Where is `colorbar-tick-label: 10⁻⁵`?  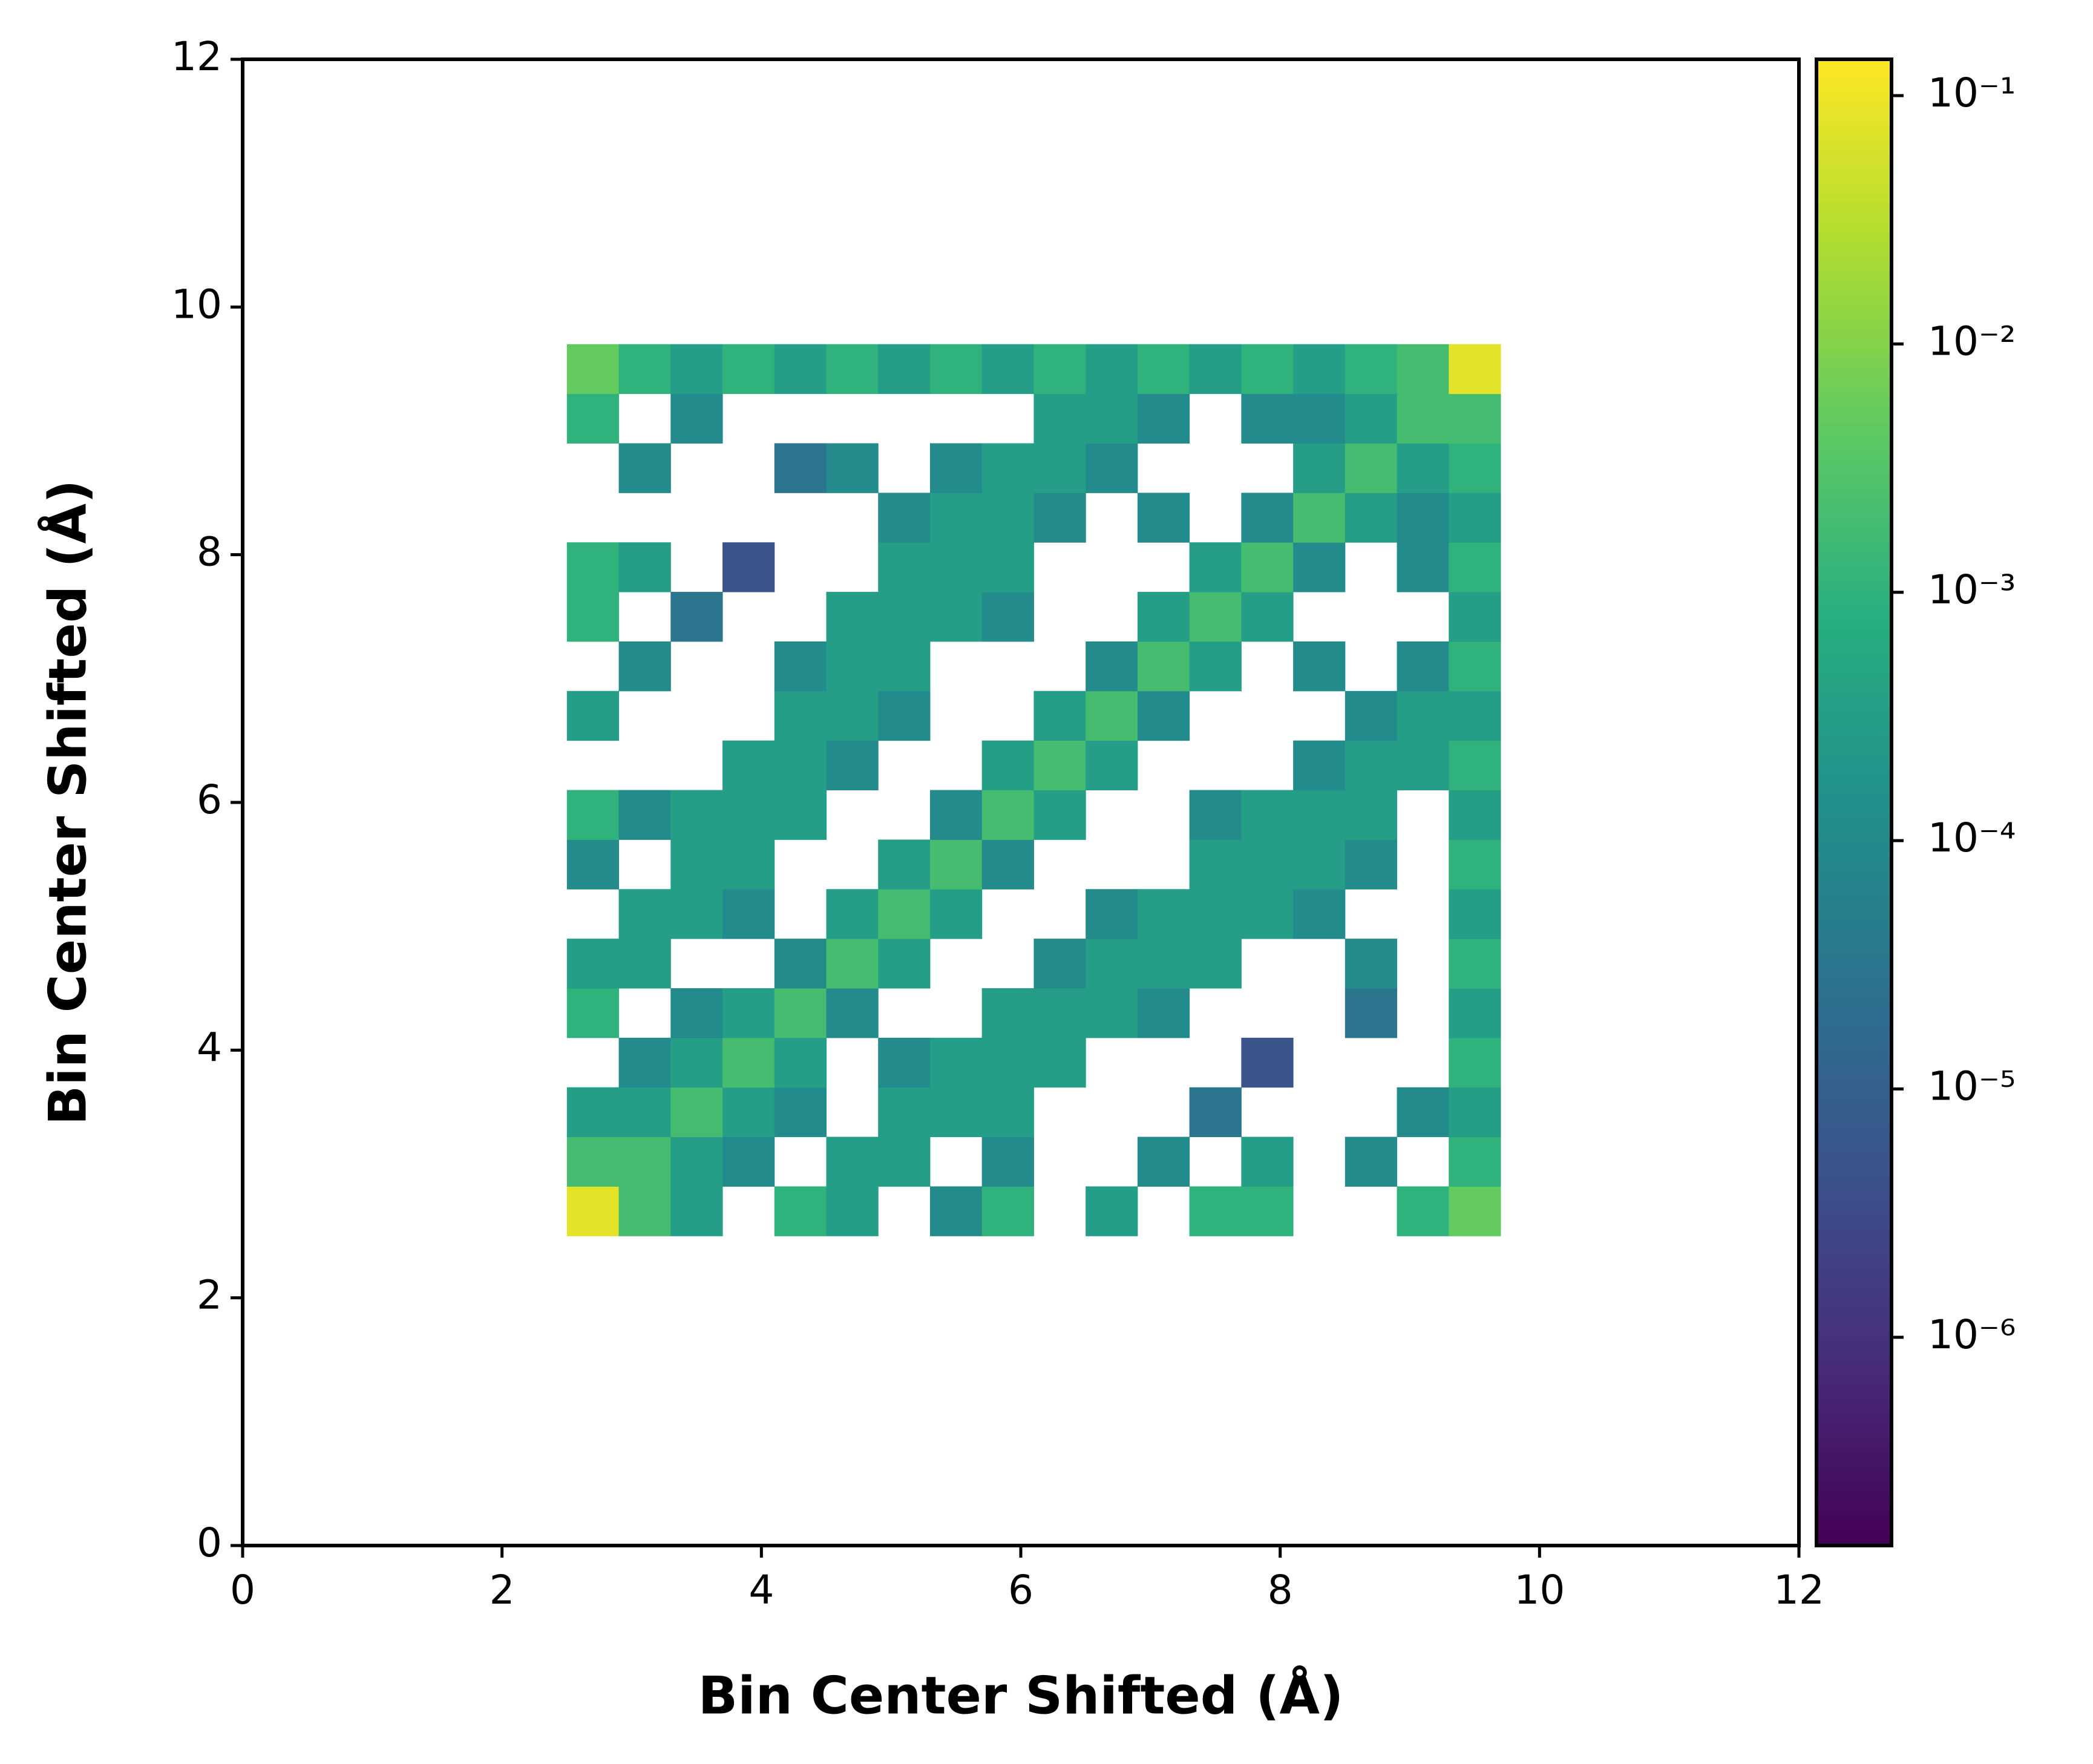 colorbar-tick-label: 10⁻⁵ is located at coordinates (1972, 1086).